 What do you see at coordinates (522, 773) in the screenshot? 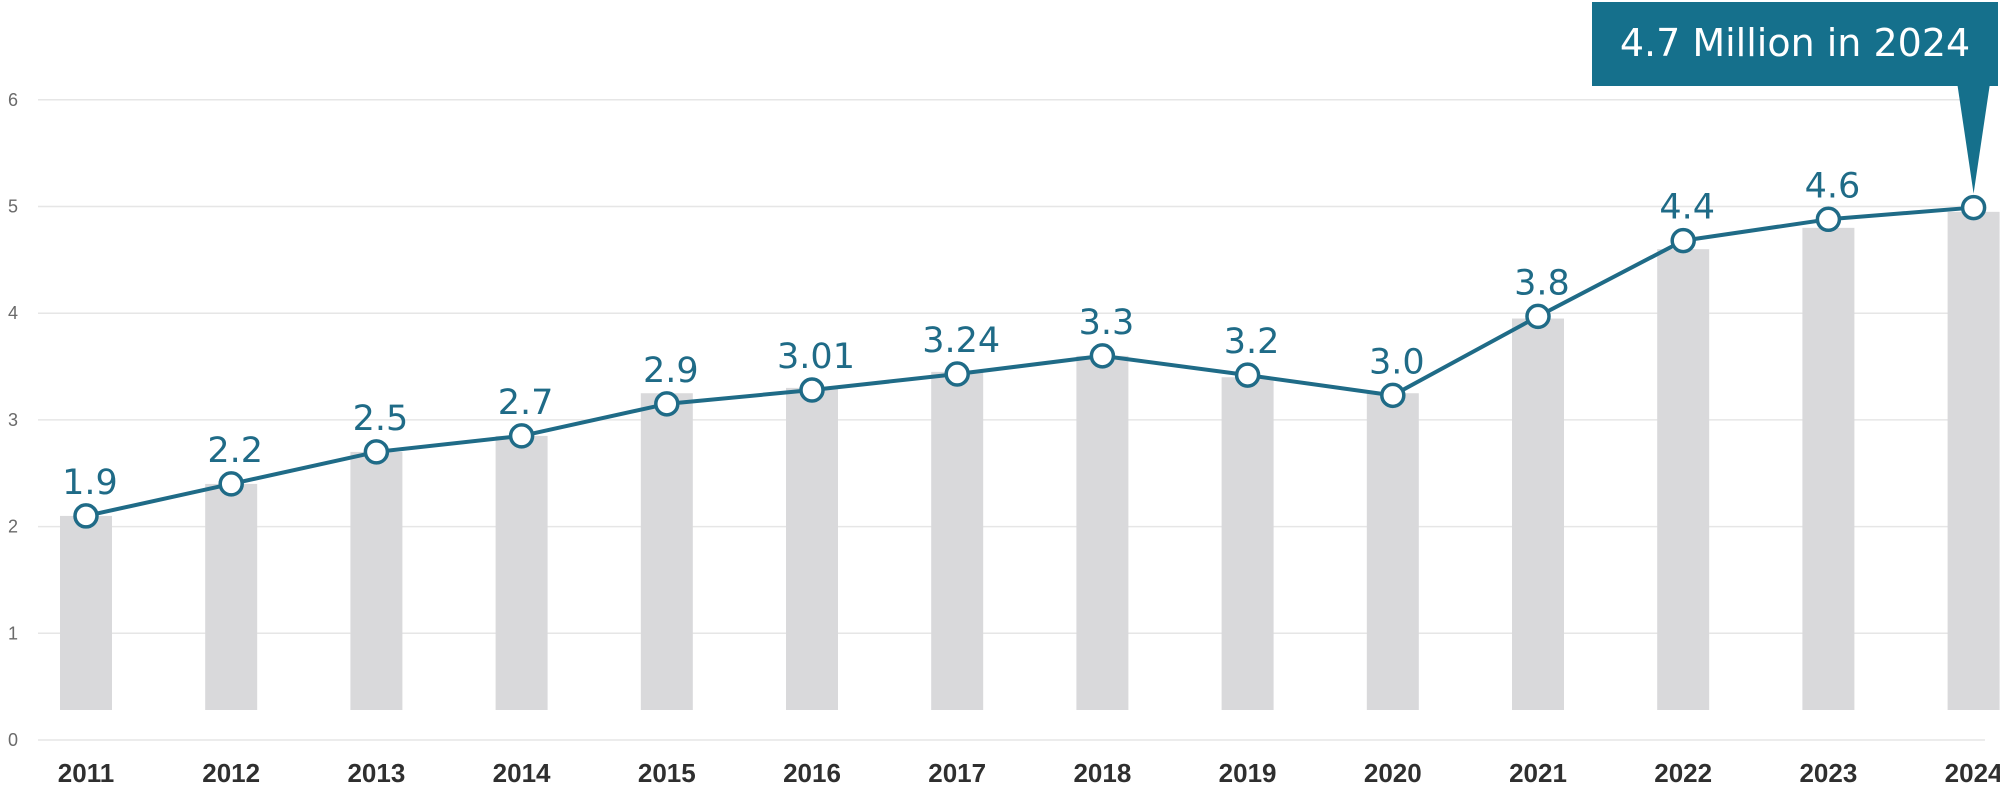
I see `x-tick-label: 2014` at bounding box center [522, 773].